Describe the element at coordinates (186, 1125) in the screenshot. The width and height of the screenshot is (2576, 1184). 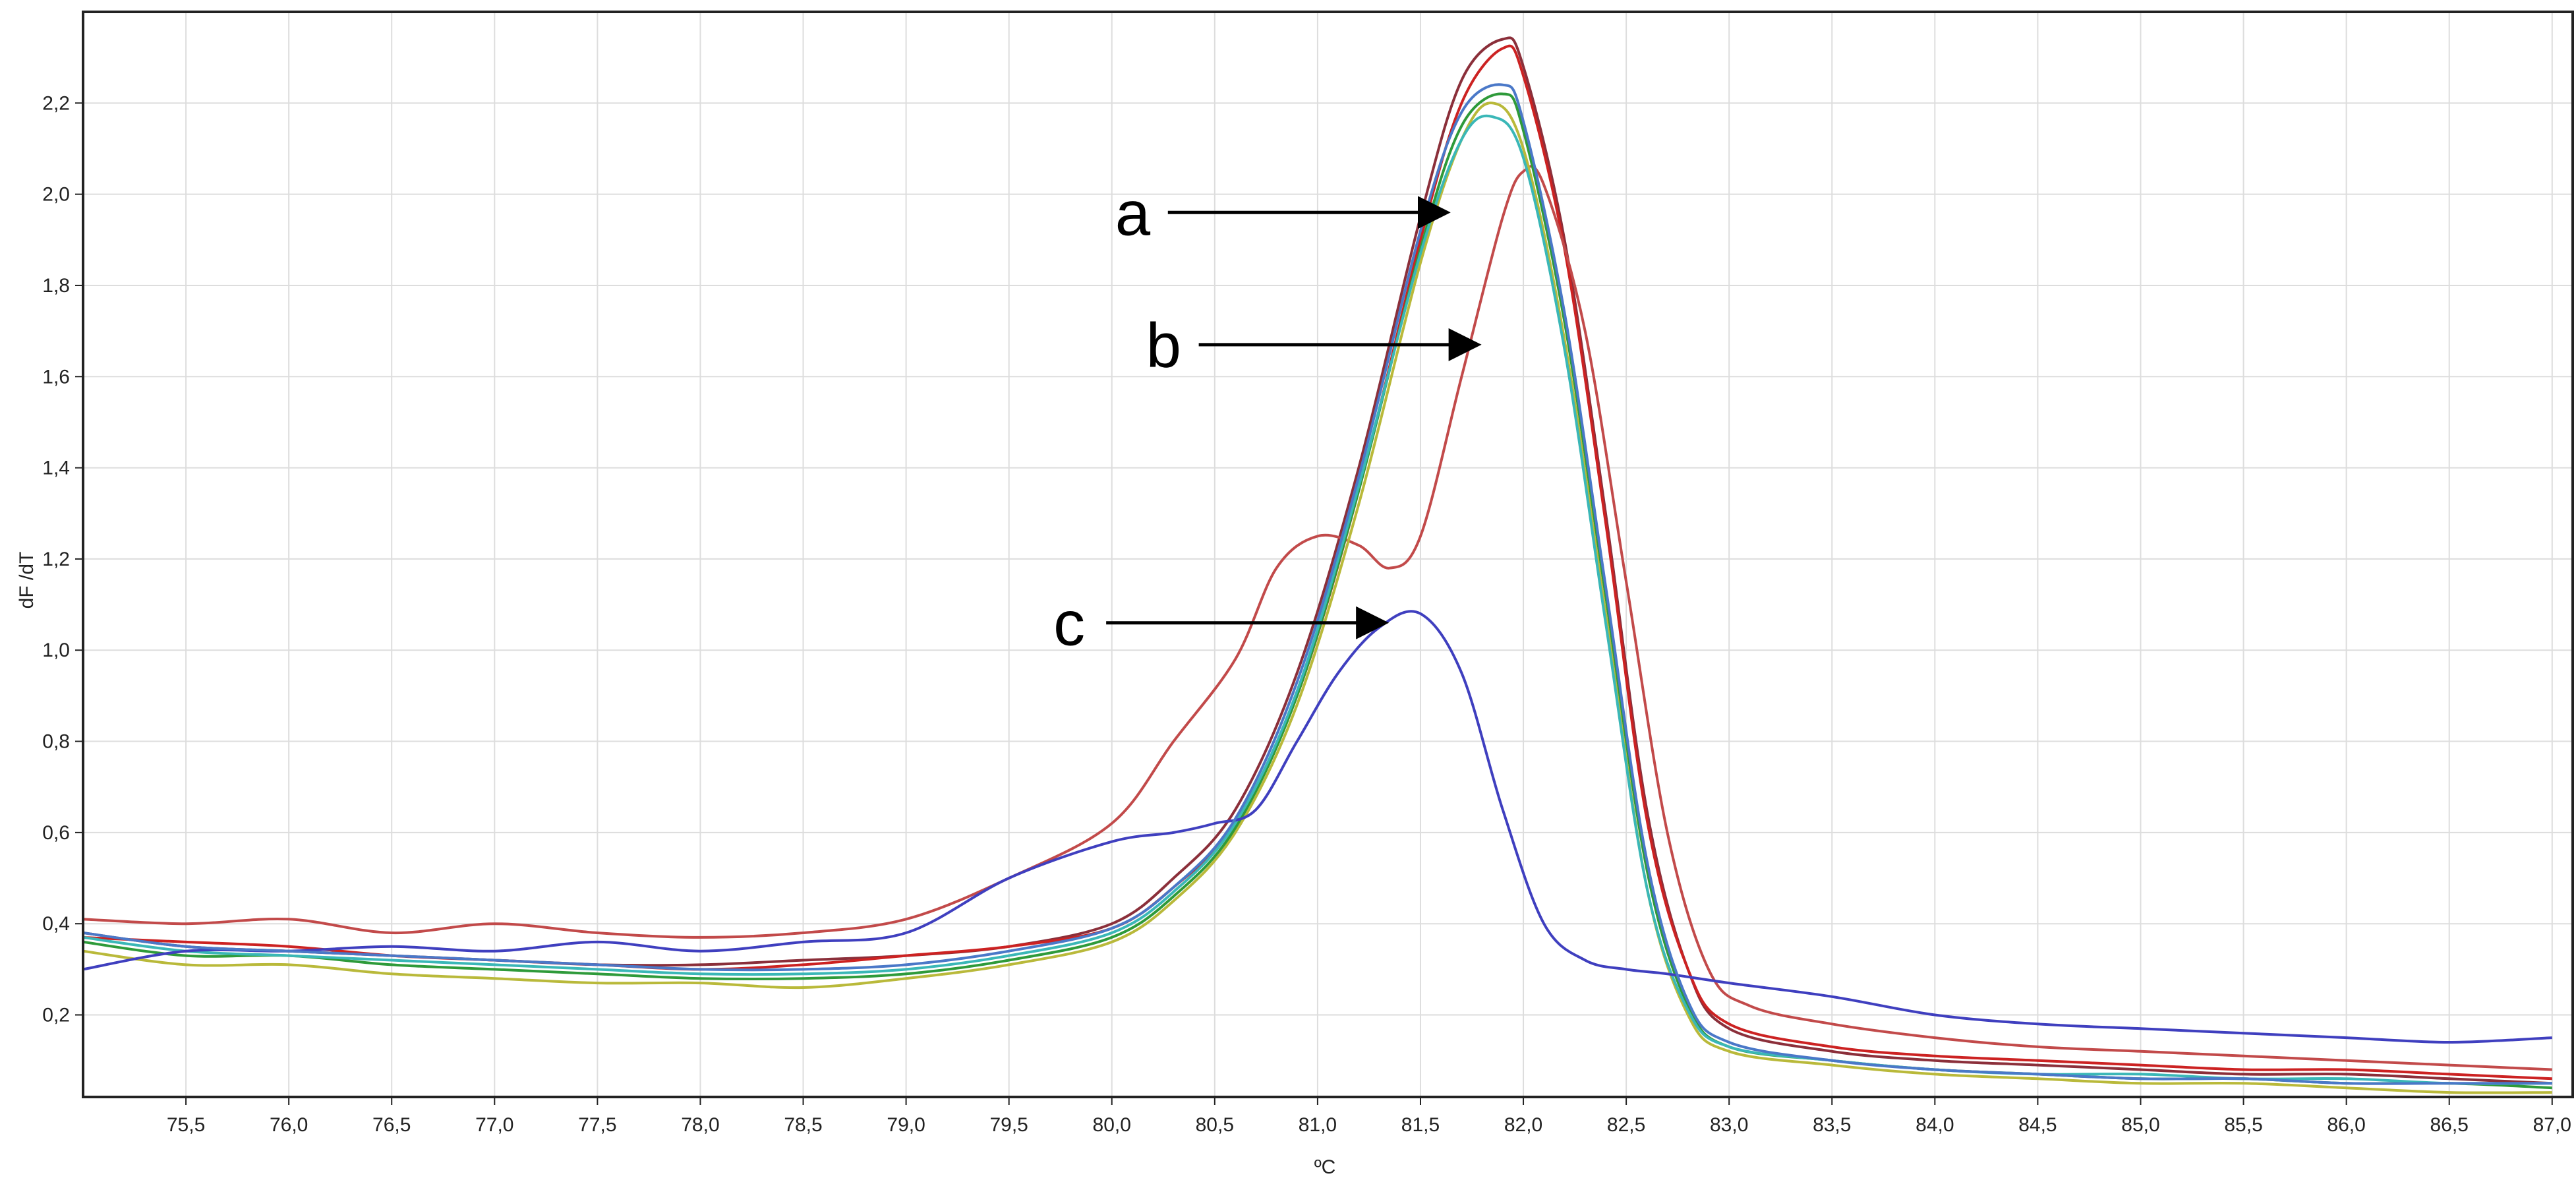
I see `x-tick-label: 75,5` at that location.